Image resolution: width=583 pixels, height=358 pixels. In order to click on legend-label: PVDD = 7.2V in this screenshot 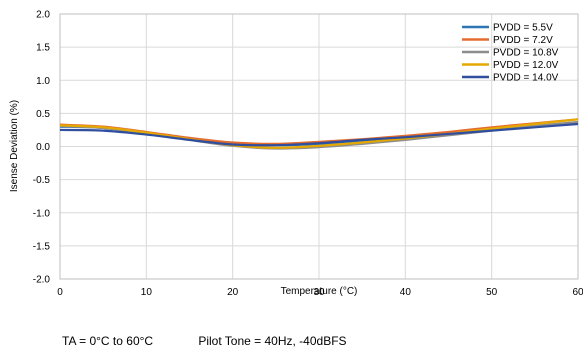, I will do `click(523, 40)`.